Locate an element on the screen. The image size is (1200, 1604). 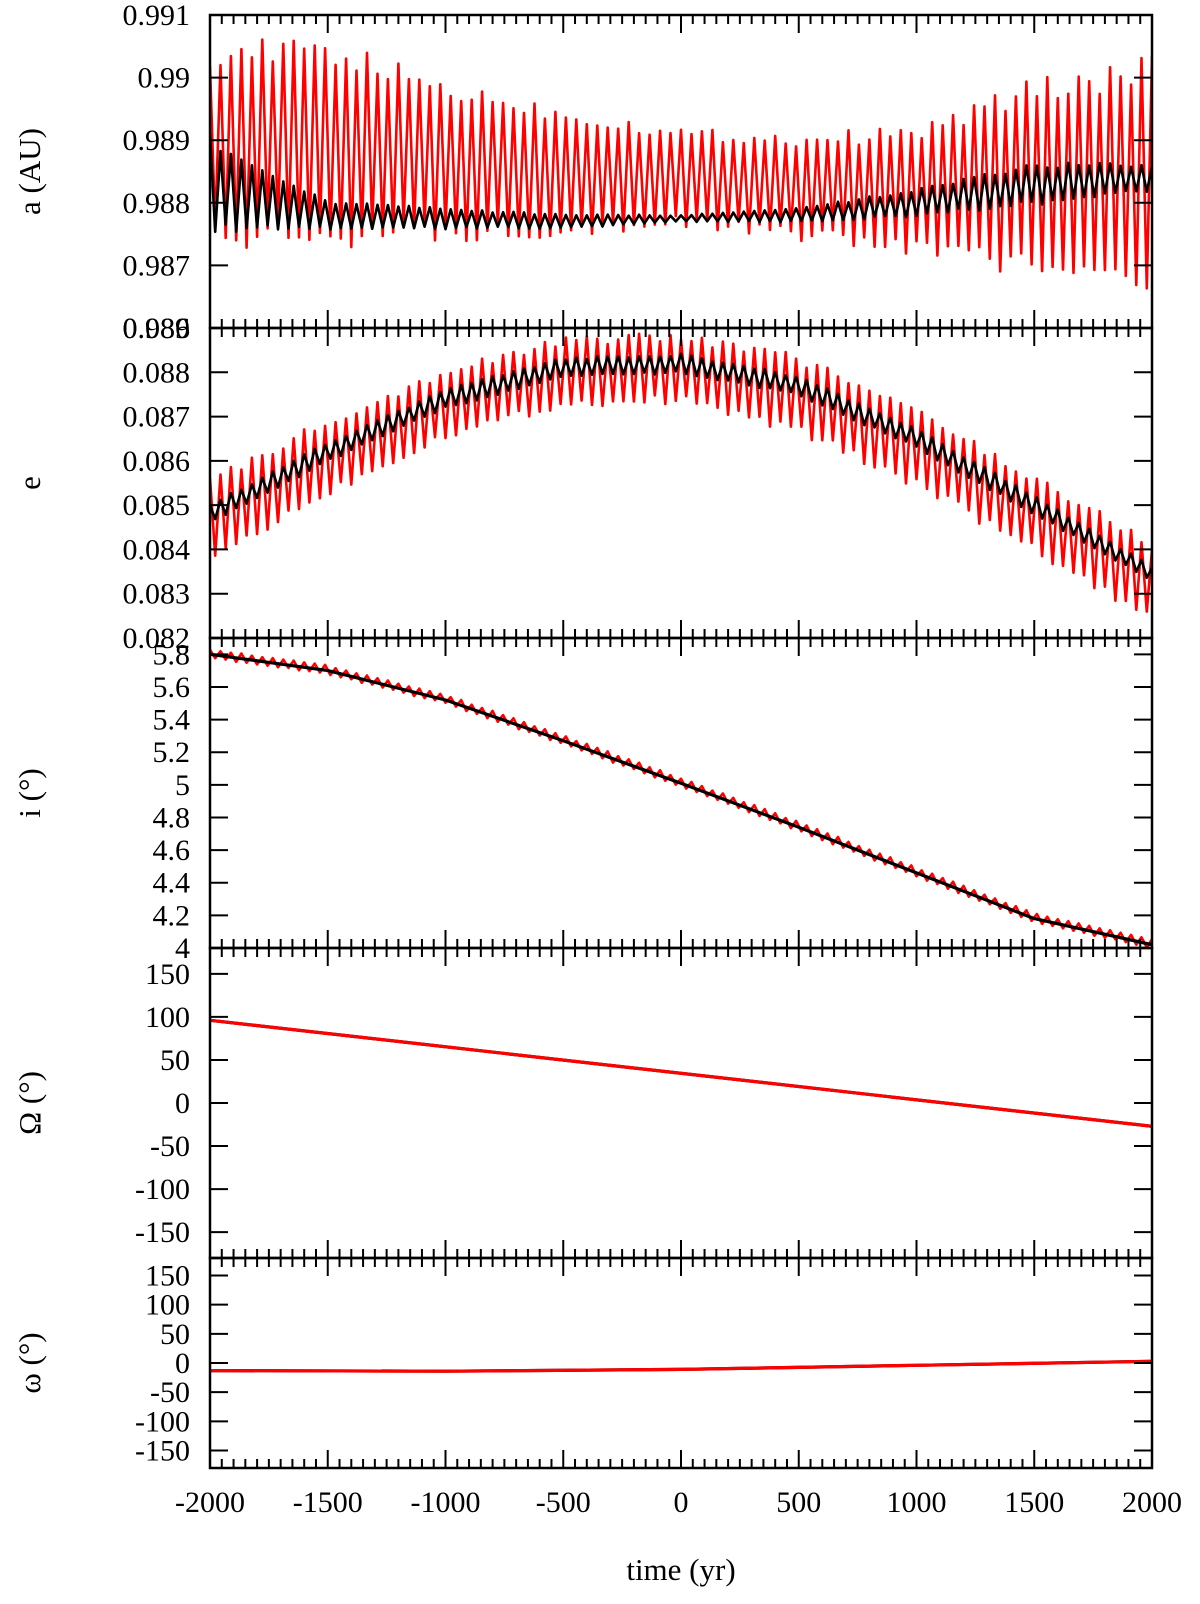
y-tick-label: 0.084 is located at coordinates (157, 549).